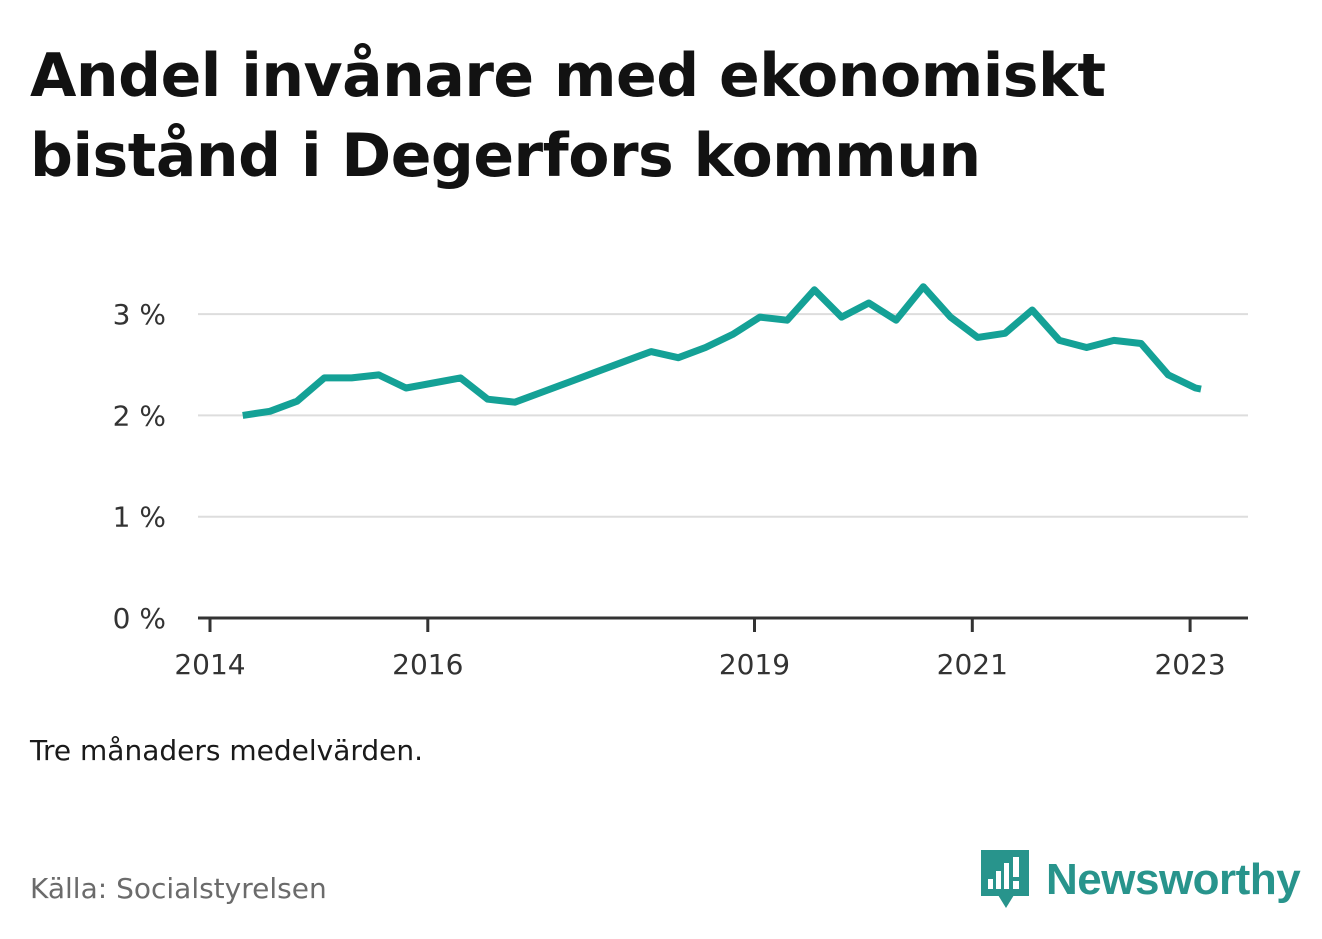 This screenshot has height=939, width=1322. What do you see at coordinates (427, 664) in the screenshot?
I see `x-tick-label: 2016` at bounding box center [427, 664].